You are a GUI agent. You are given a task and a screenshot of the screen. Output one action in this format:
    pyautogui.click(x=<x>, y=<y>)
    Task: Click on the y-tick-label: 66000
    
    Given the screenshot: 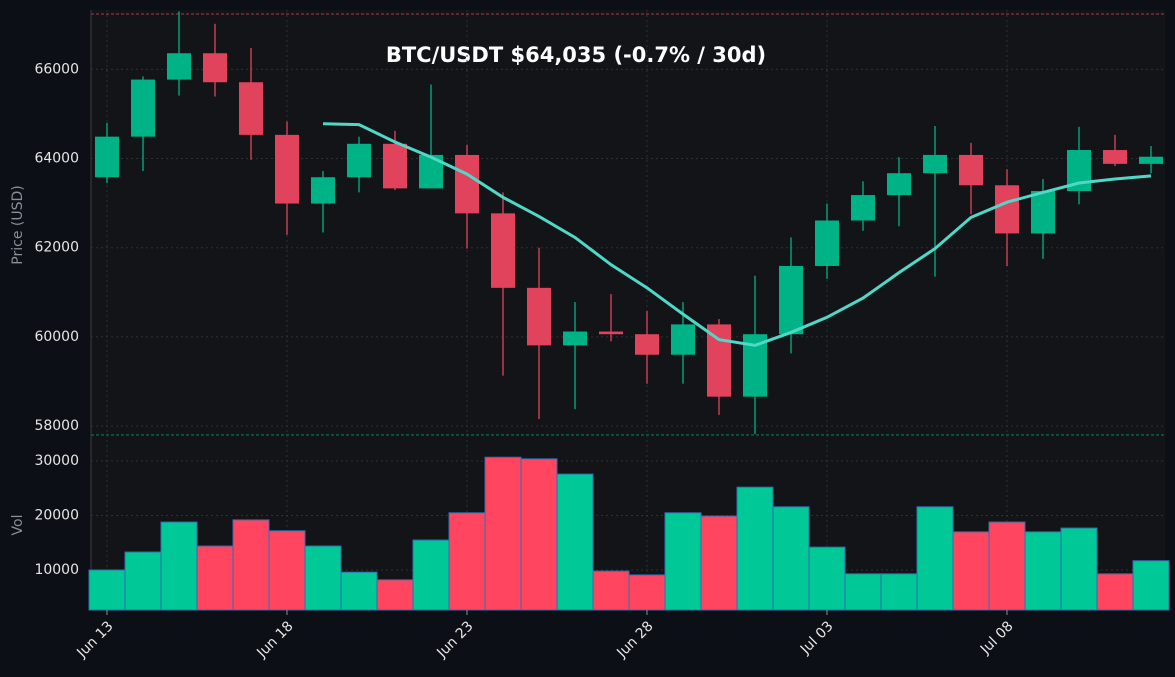 What is the action you would take?
    pyautogui.click(x=56, y=69)
    